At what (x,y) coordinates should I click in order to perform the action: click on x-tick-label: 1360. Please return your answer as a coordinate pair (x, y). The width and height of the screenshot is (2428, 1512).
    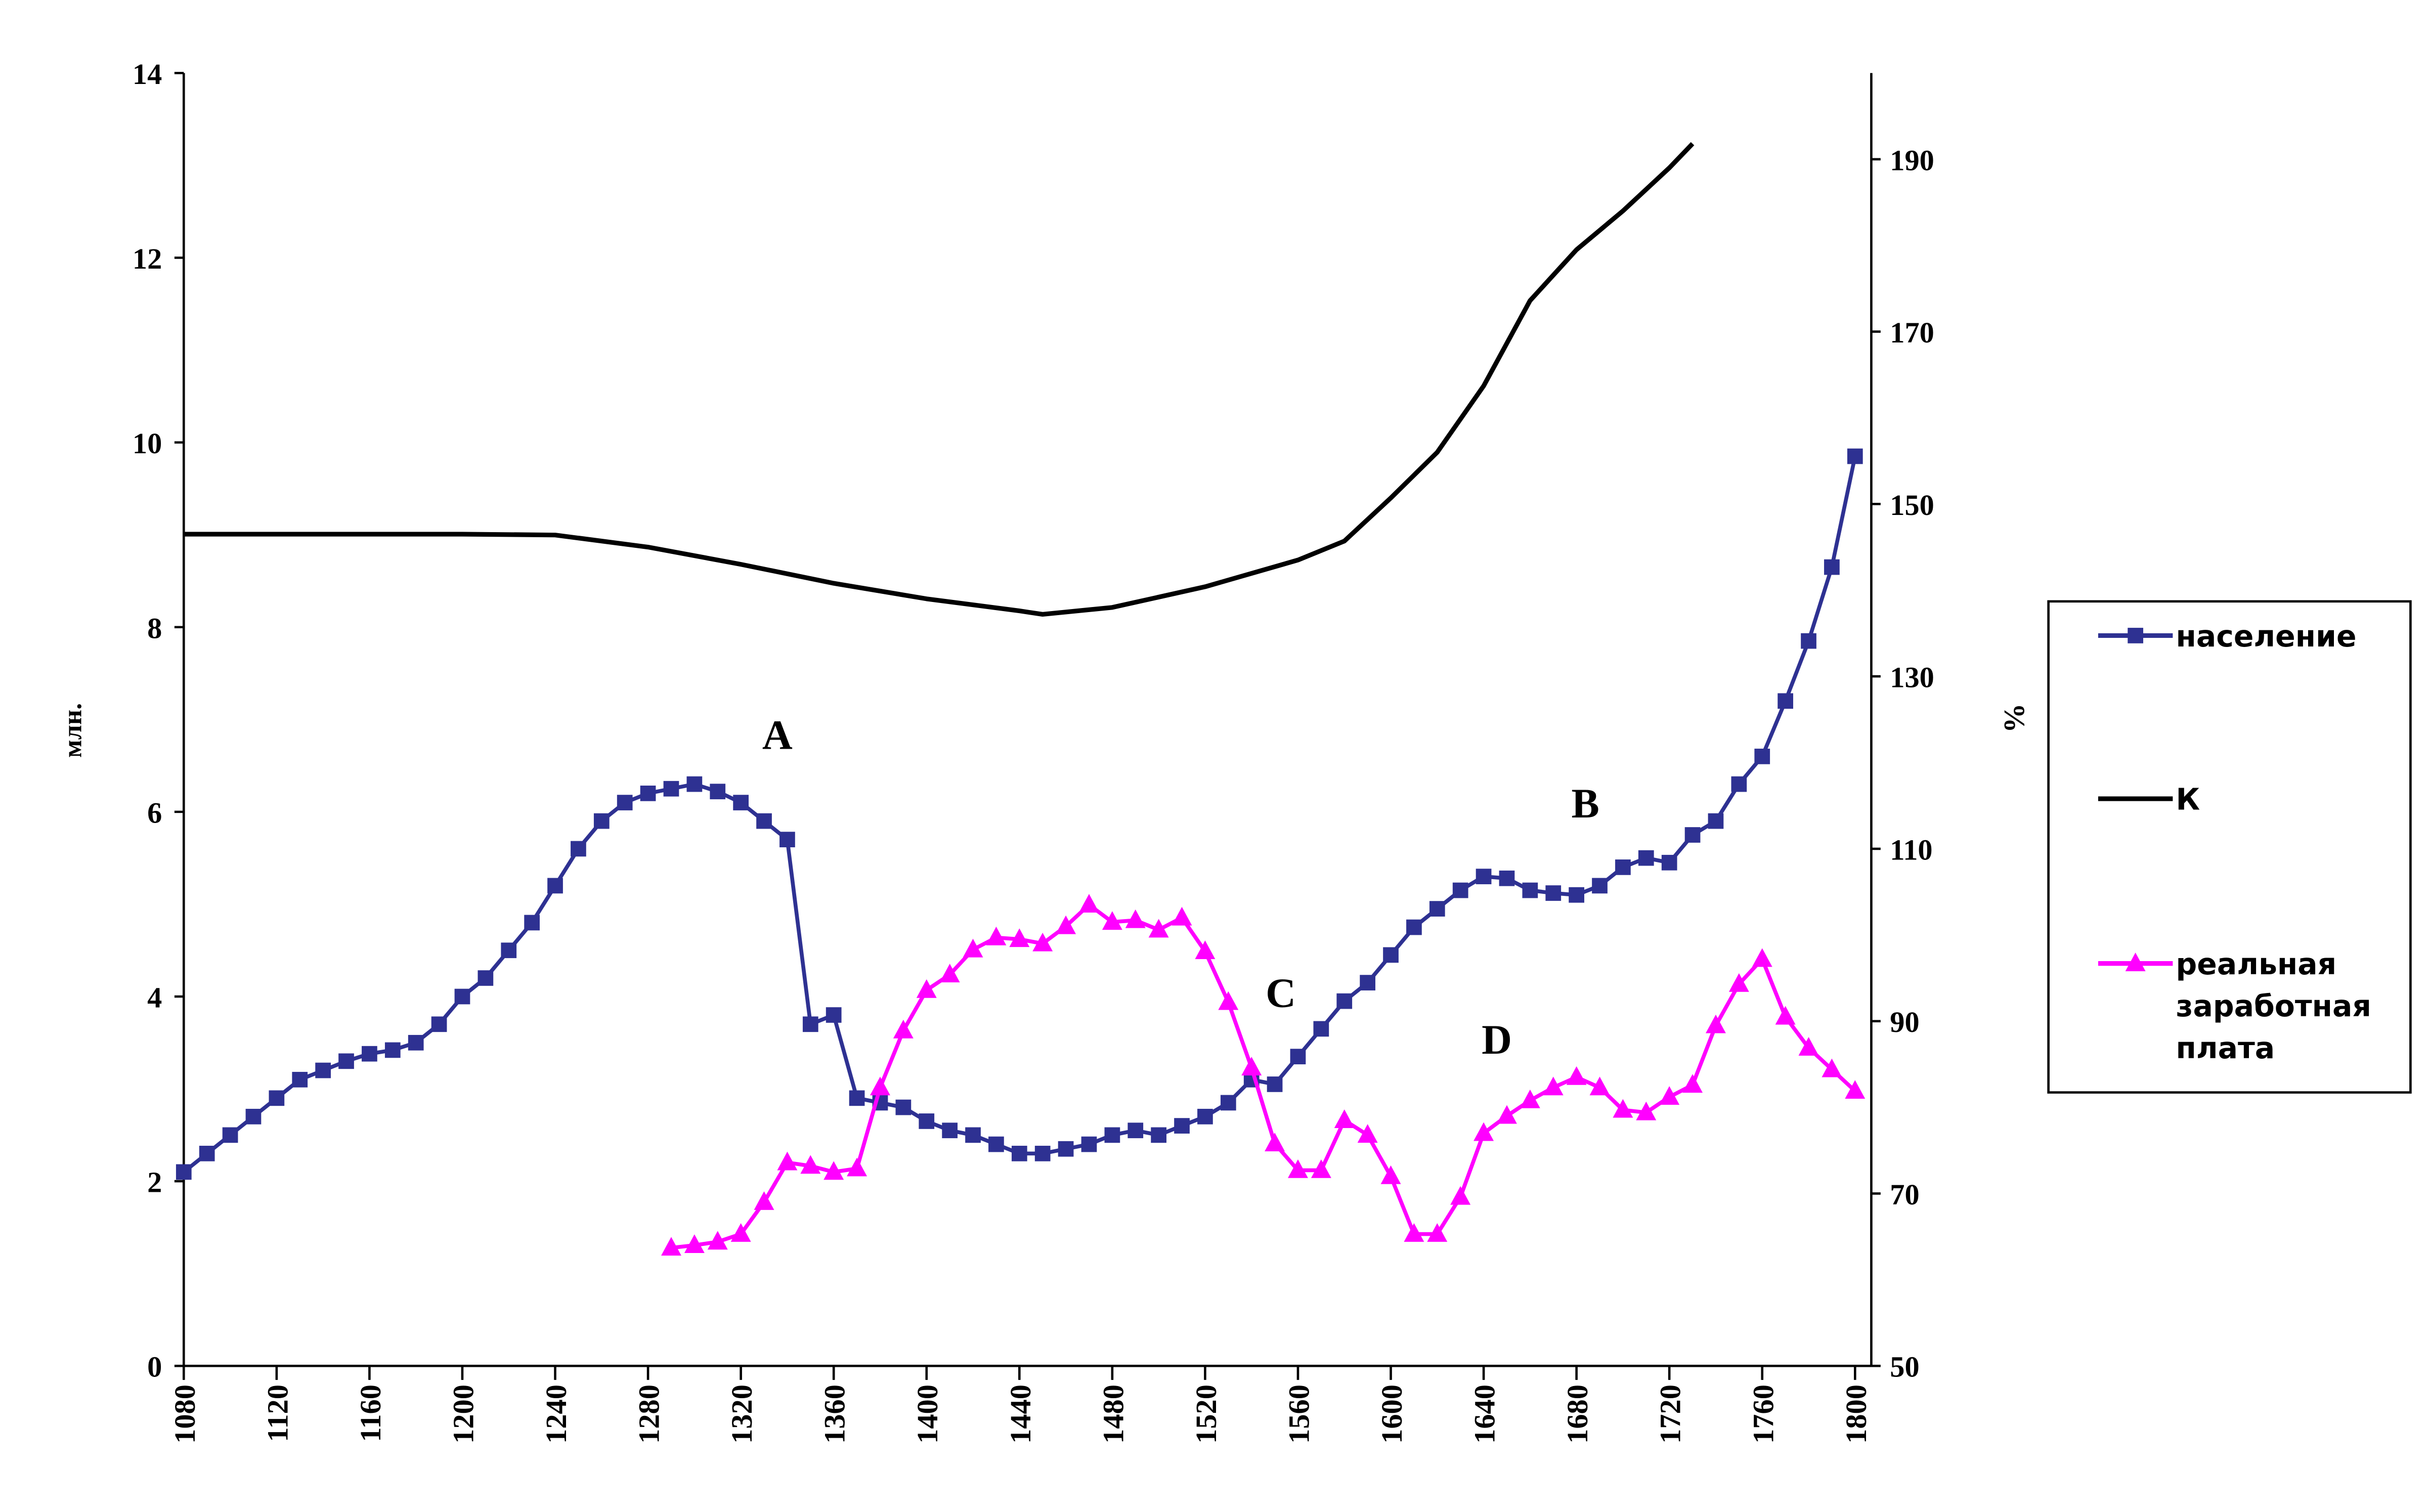
    Looking at the image, I should click on (834, 1414).